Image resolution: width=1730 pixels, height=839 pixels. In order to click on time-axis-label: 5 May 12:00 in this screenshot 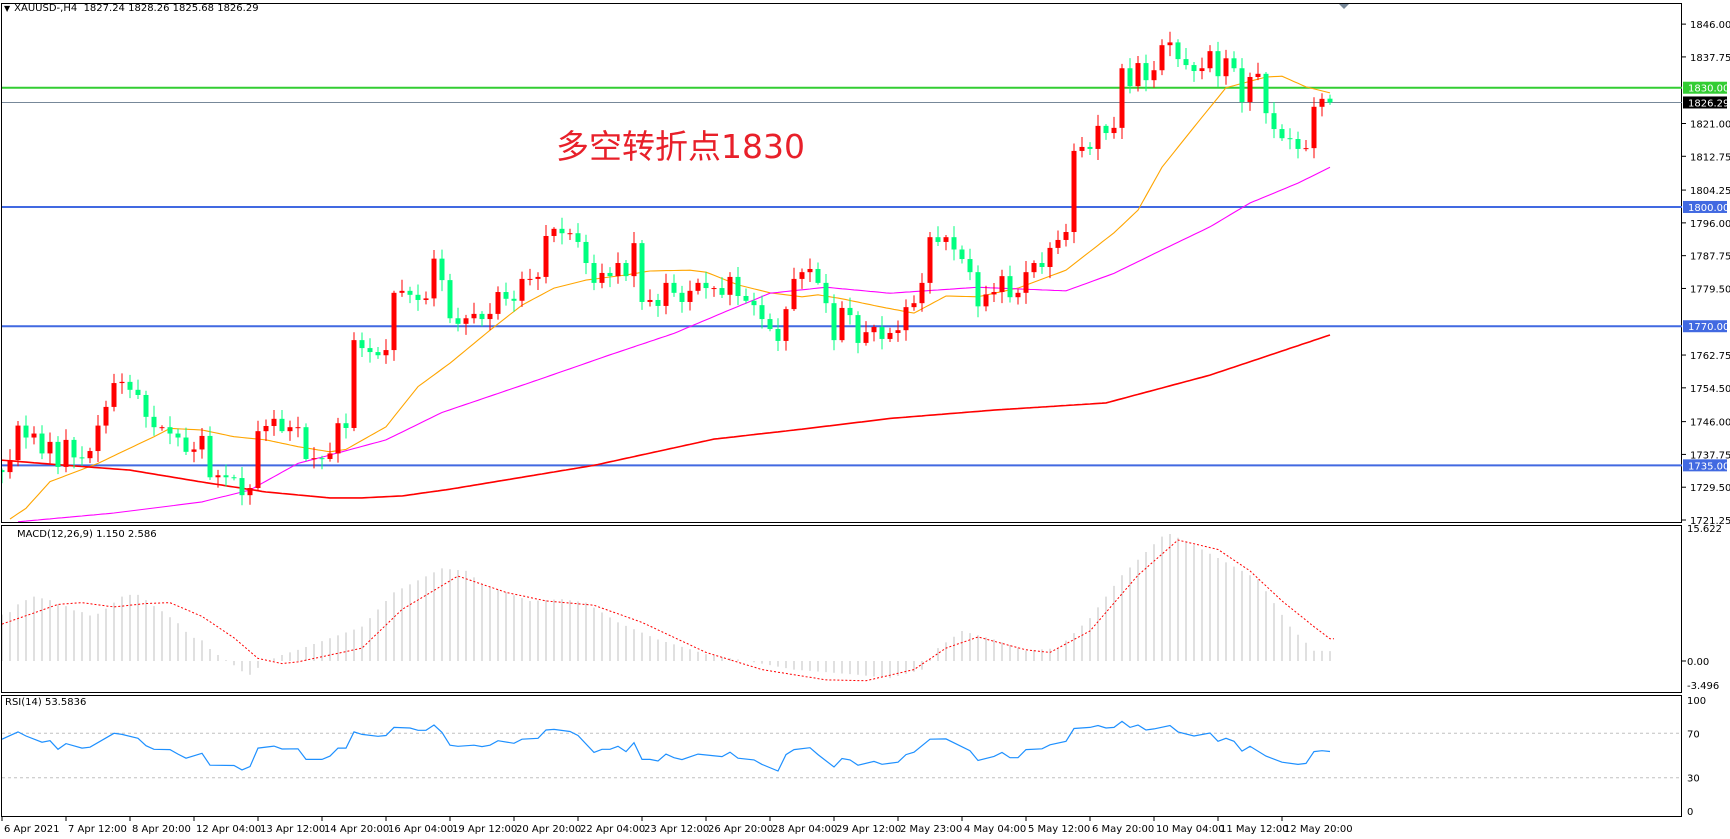, I will do `click(1059, 829)`.